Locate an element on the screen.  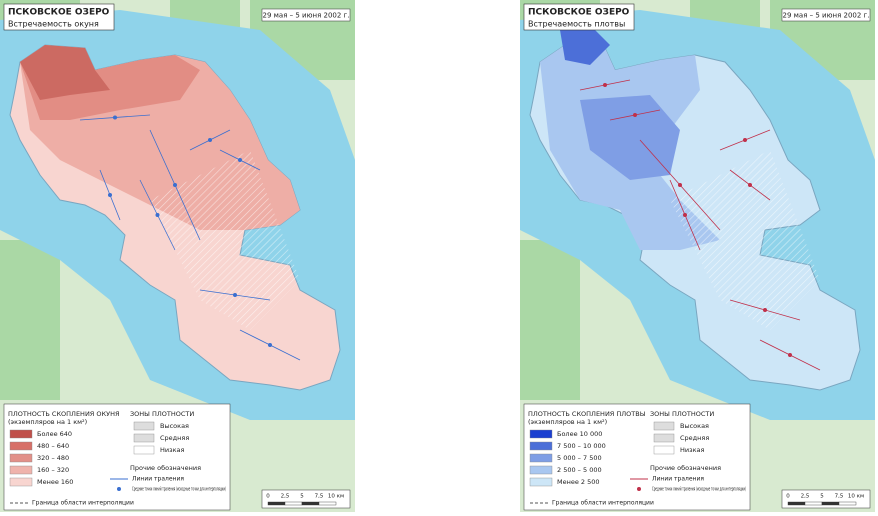
legend-class: 160 – 320 is located at coordinates (53, 470).